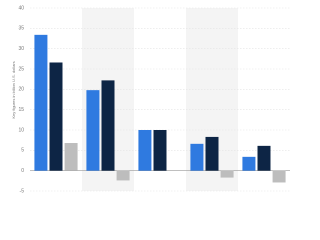  I want to click on y-tick-label: 20, so click(21, 90).